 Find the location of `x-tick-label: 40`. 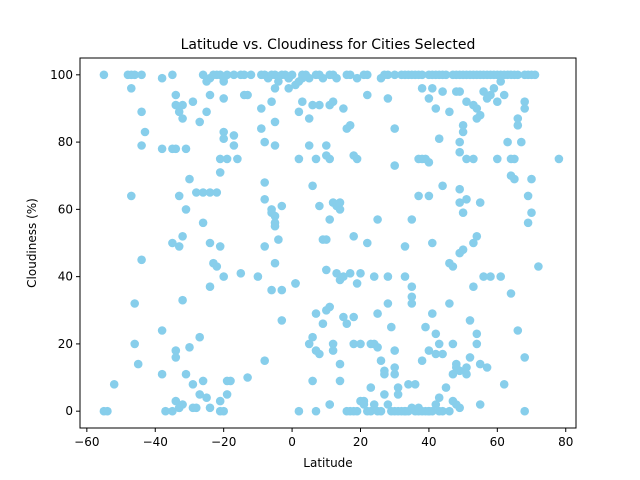

x-tick-label: 40 is located at coordinates (428, 442).